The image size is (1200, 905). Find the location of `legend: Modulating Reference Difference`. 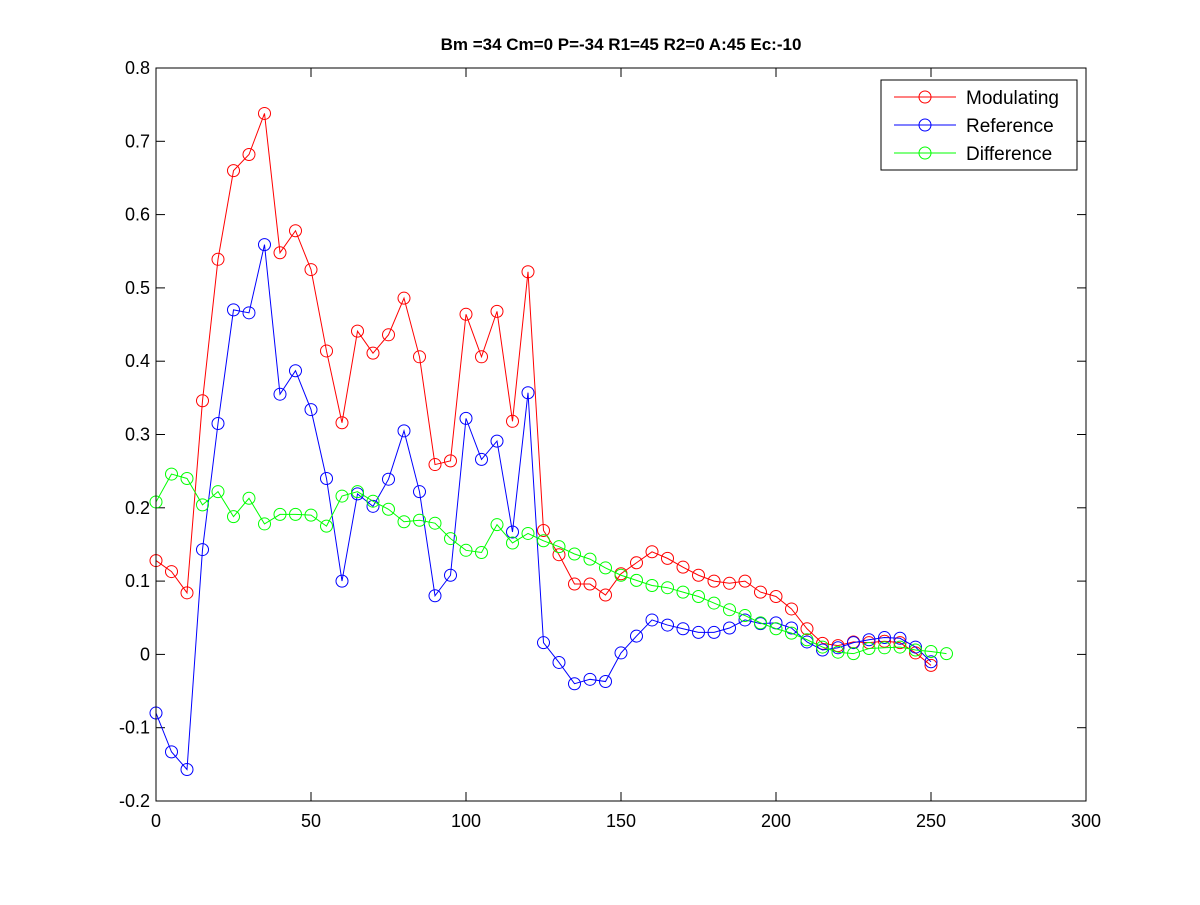

legend: Modulating Reference Difference is located at coordinates (979, 125).